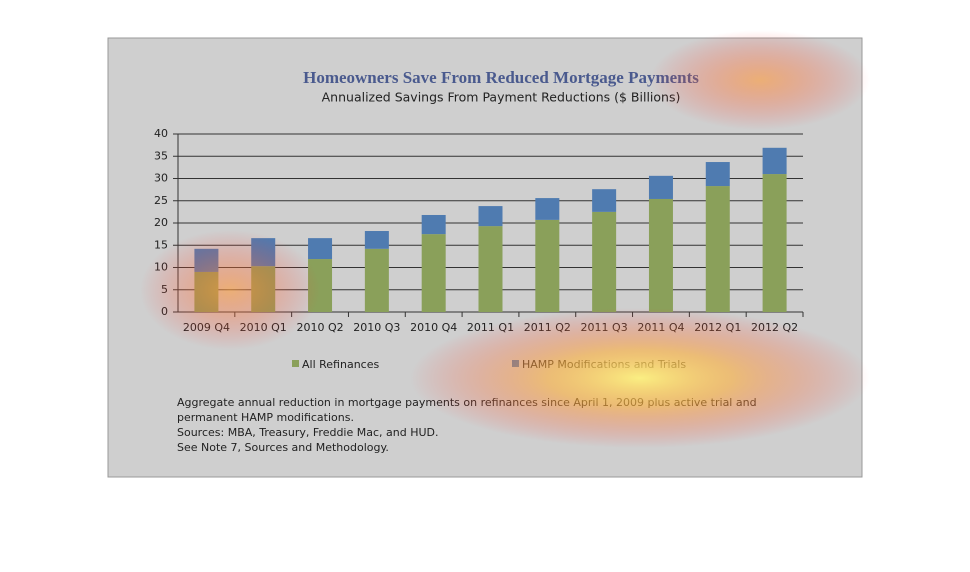  Describe the element at coordinates (161, 222) in the screenshot. I see `y-tick-label: 20` at that location.